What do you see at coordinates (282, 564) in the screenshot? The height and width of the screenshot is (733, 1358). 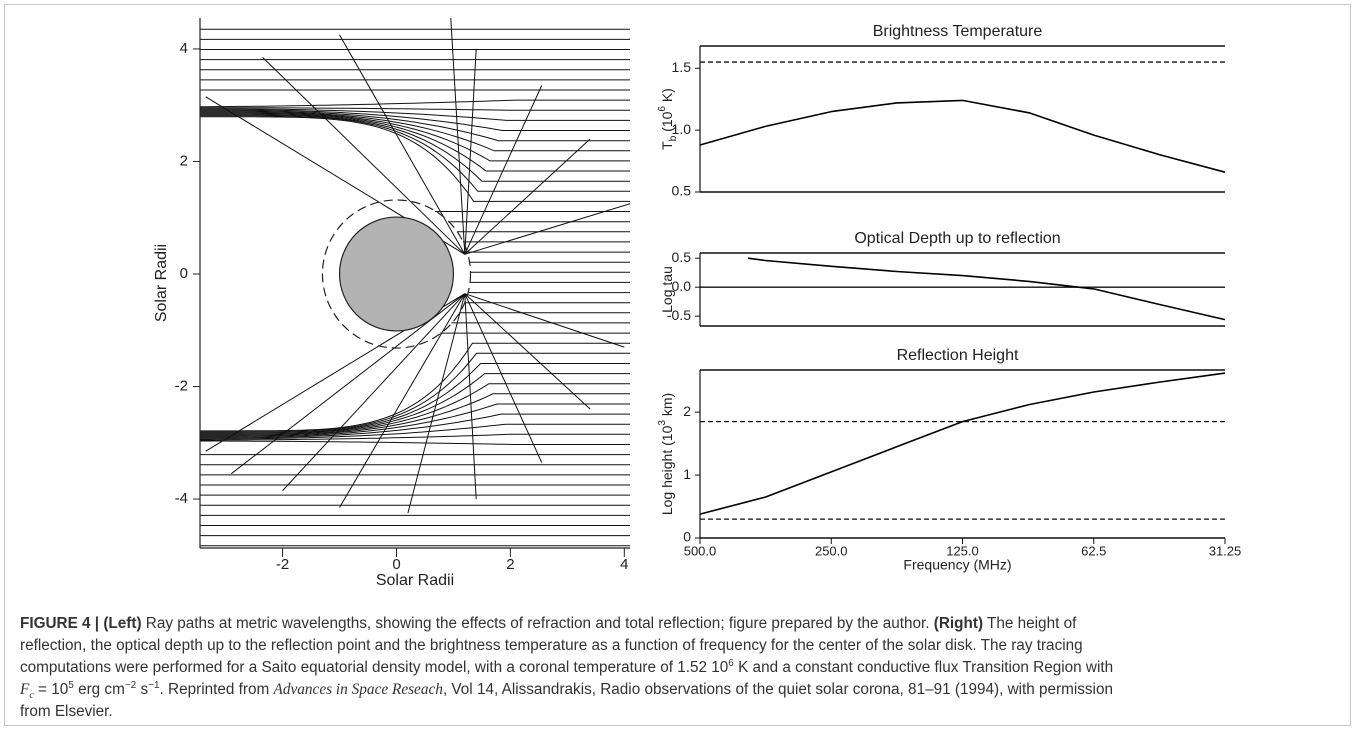 I see `x-tick-label: -2` at bounding box center [282, 564].